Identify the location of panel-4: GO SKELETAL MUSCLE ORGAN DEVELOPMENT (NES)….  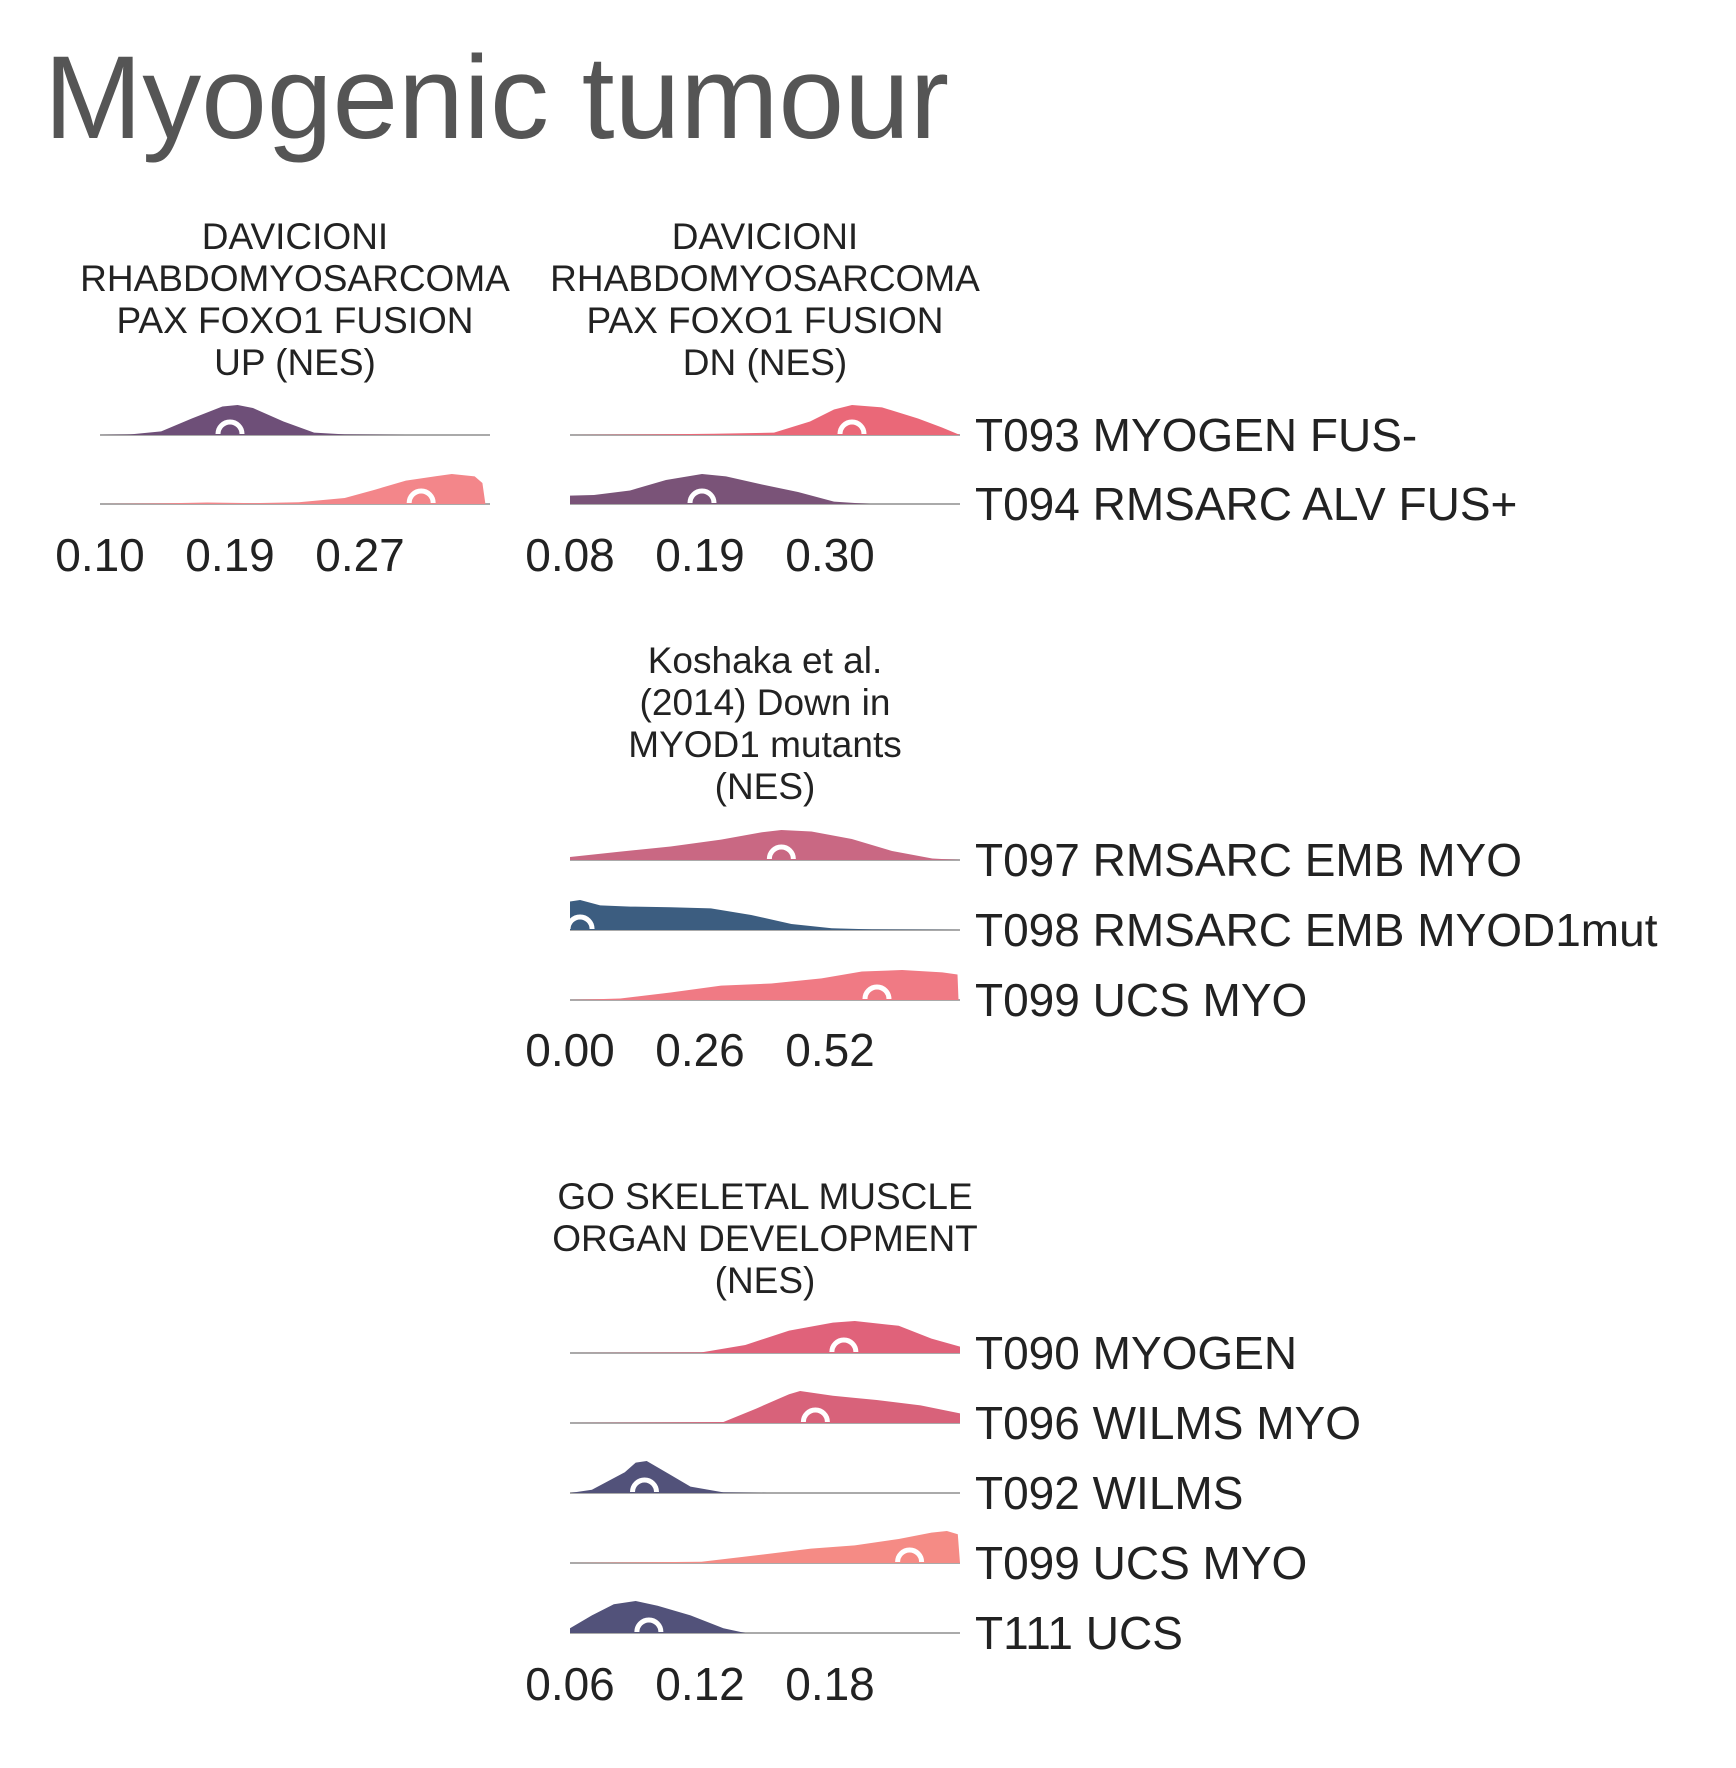
(943, 1443).